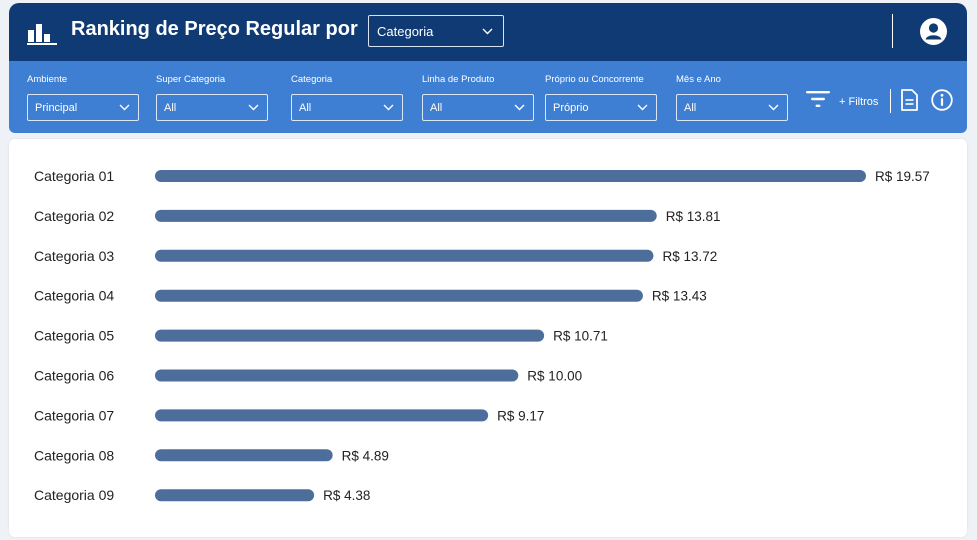 This screenshot has height=540, width=977. What do you see at coordinates (405, 31) in the screenshot?
I see `dimension-select-value: Categoria` at bounding box center [405, 31].